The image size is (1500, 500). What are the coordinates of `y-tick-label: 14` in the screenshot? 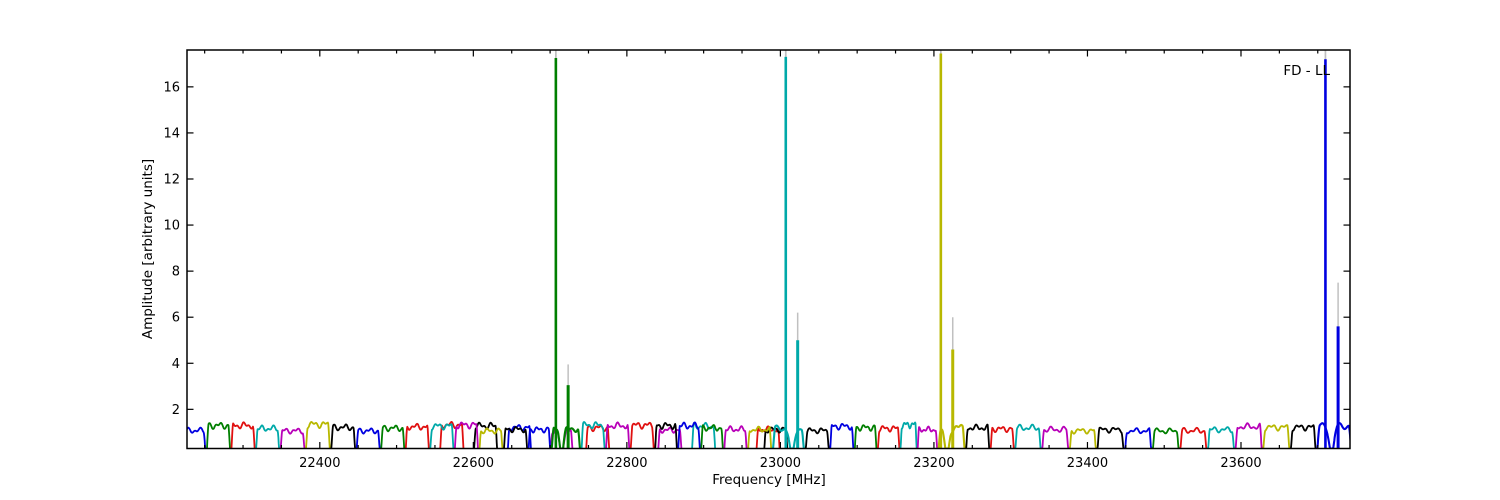 It's located at (171, 133).